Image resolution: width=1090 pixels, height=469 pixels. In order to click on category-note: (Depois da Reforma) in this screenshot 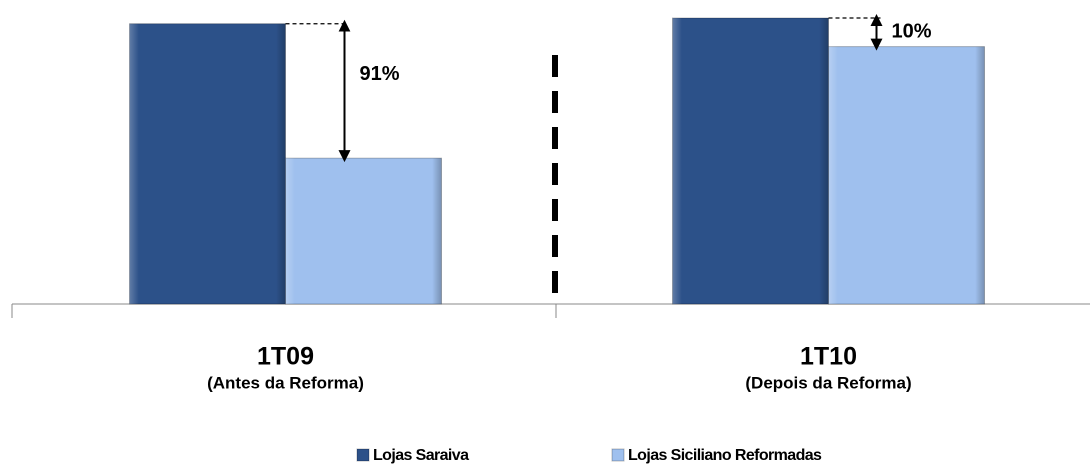, I will do `click(828, 382)`.